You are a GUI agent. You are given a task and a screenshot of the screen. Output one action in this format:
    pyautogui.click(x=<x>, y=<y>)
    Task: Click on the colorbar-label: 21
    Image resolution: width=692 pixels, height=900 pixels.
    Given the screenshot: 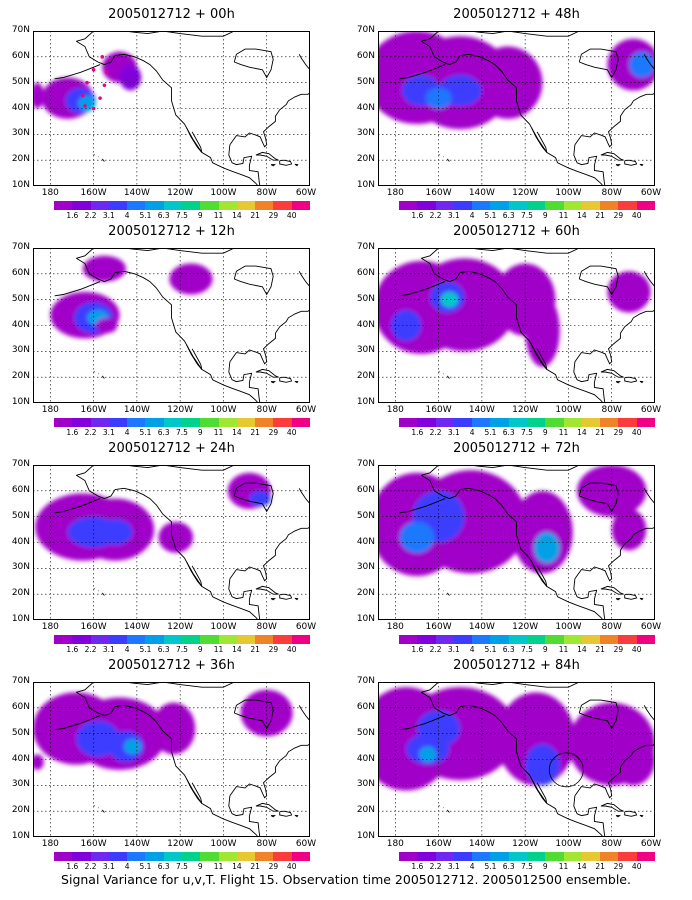 What is the action you would take?
    pyautogui.click(x=255, y=432)
    